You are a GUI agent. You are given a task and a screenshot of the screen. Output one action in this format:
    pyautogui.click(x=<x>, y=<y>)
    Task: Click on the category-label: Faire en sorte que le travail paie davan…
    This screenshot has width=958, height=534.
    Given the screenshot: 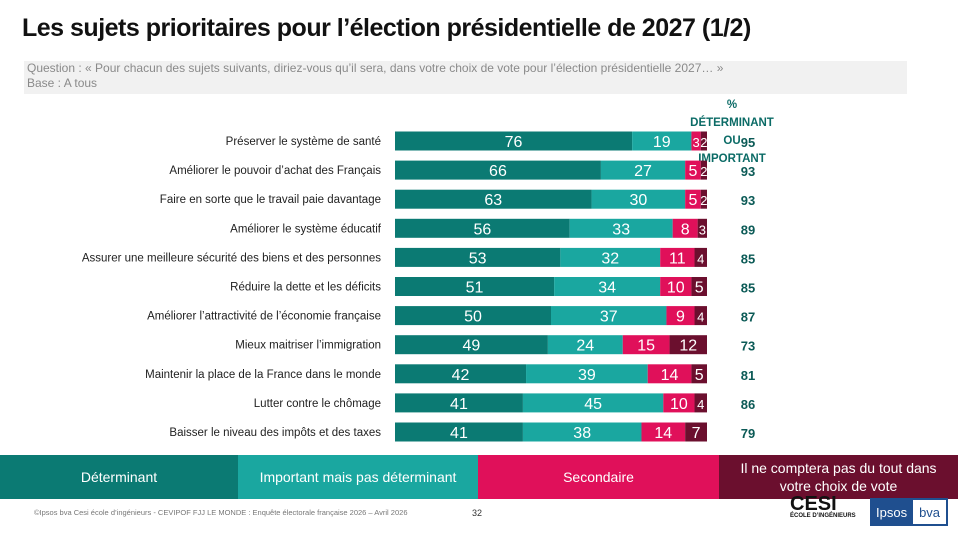 What is the action you would take?
    pyautogui.click(x=270, y=200)
    